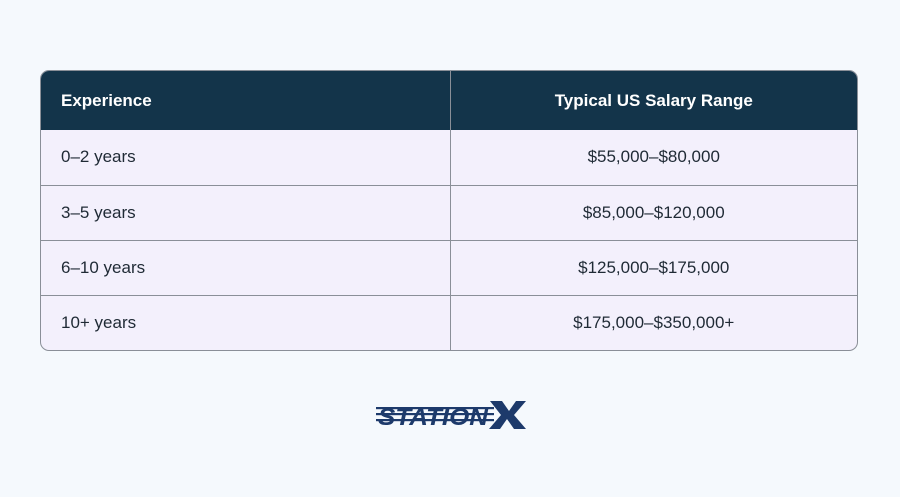 The height and width of the screenshot is (497, 900). I want to click on experience-cell: 0–2 years, so click(246, 157).